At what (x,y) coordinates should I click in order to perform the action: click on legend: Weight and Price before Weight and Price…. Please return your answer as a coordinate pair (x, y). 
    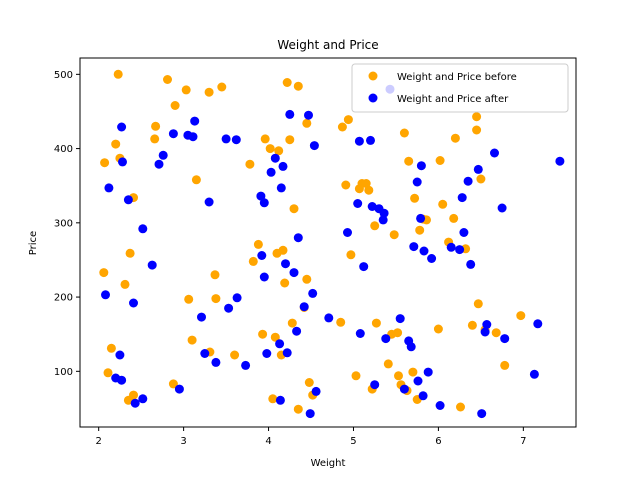
    Looking at the image, I should click on (460, 88).